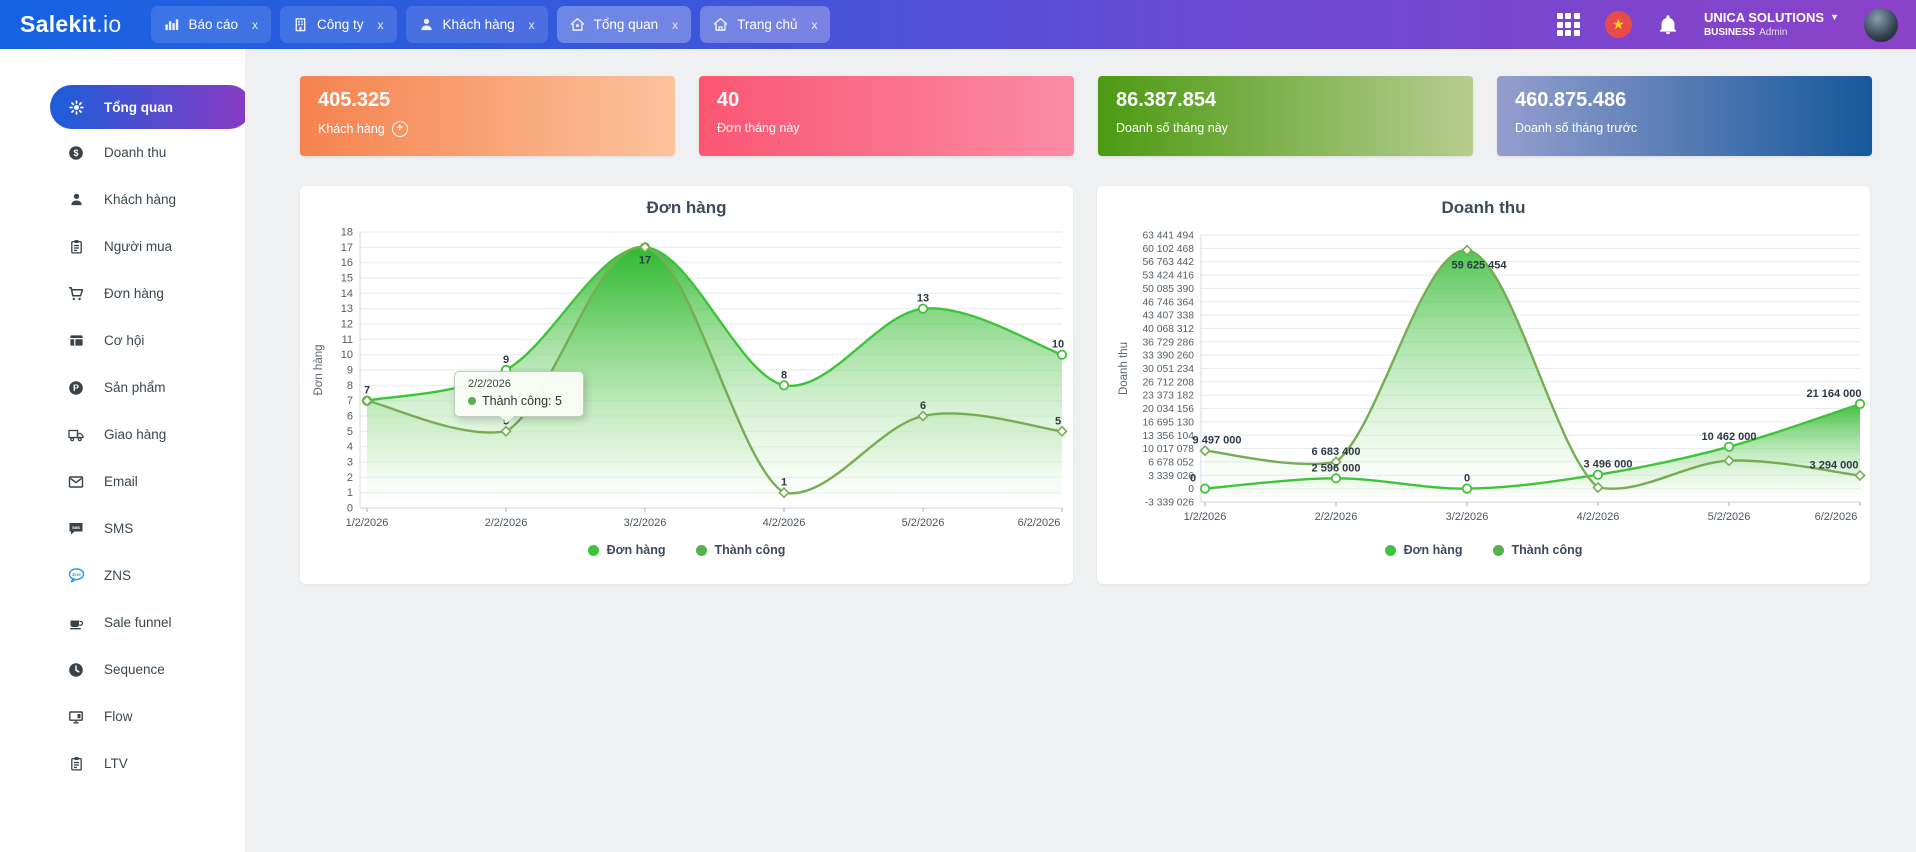 The width and height of the screenshot is (1916, 852). I want to click on dollar-circle-icon: $, so click(76, 153).